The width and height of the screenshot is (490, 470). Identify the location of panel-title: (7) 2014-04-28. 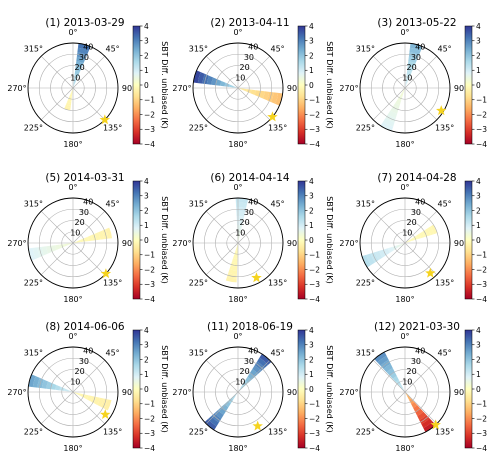
(416, 178).